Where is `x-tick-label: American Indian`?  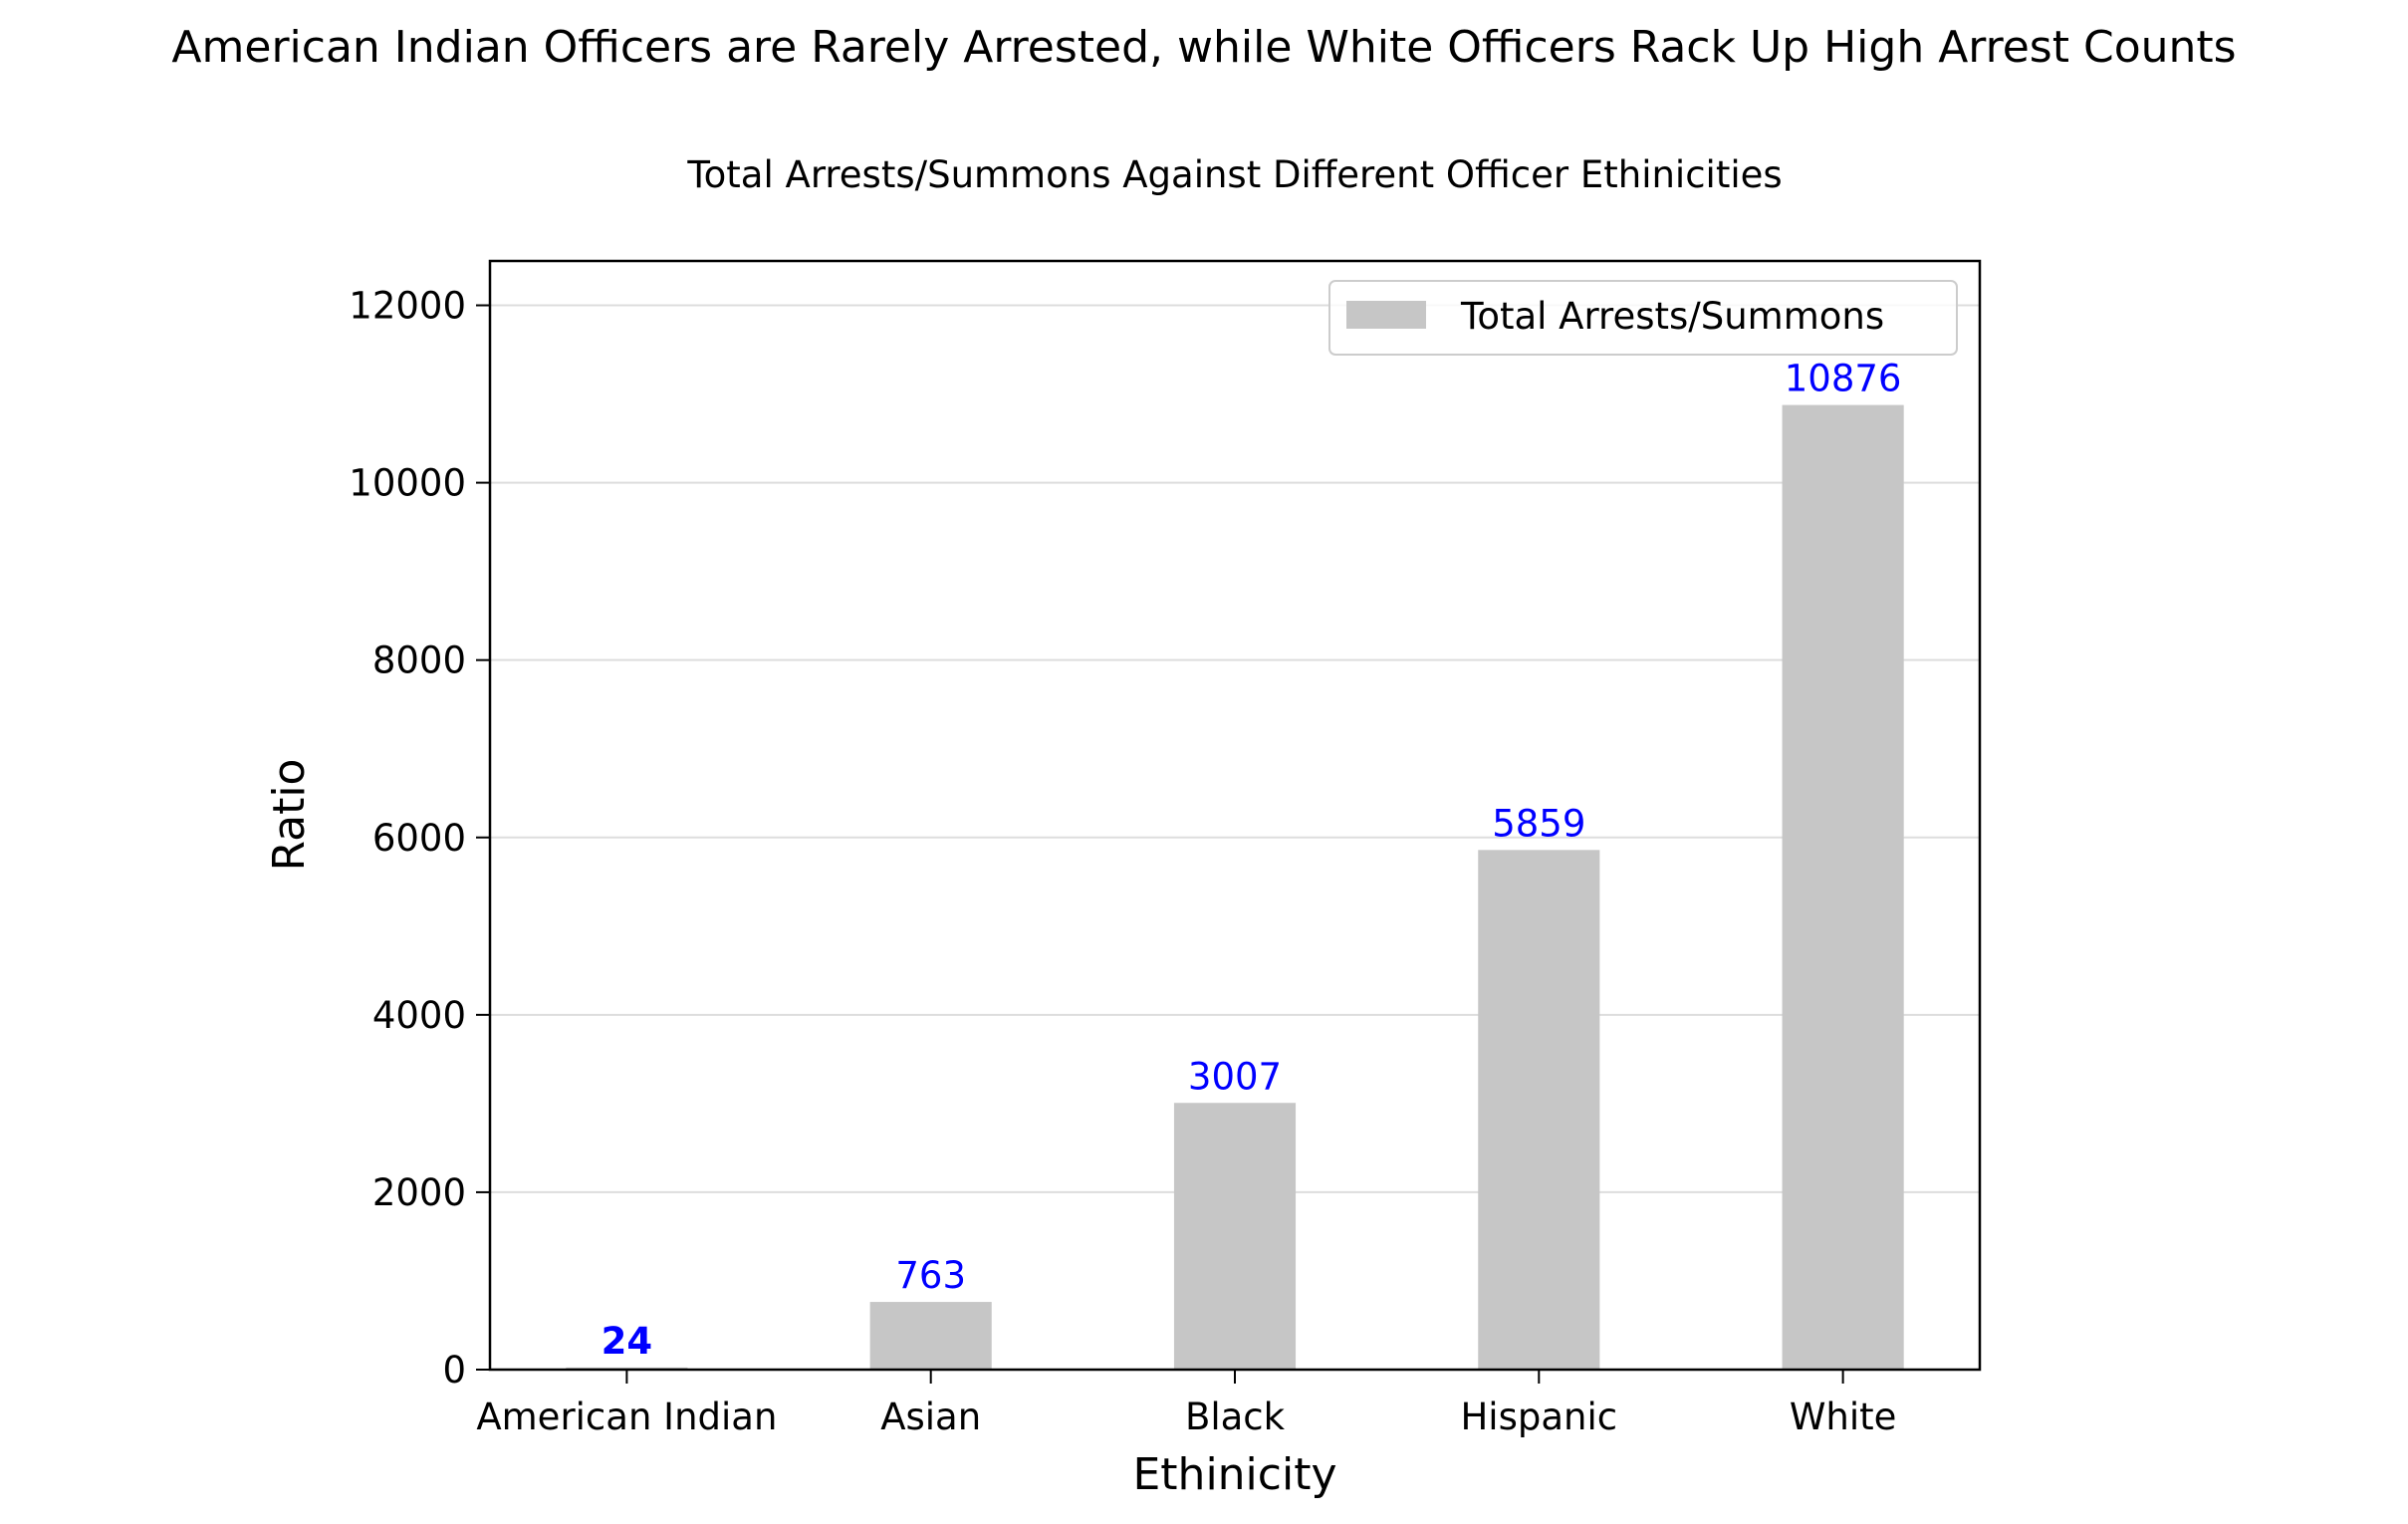 x-tick-label: American Indian is located at coordinates (626, 1417).